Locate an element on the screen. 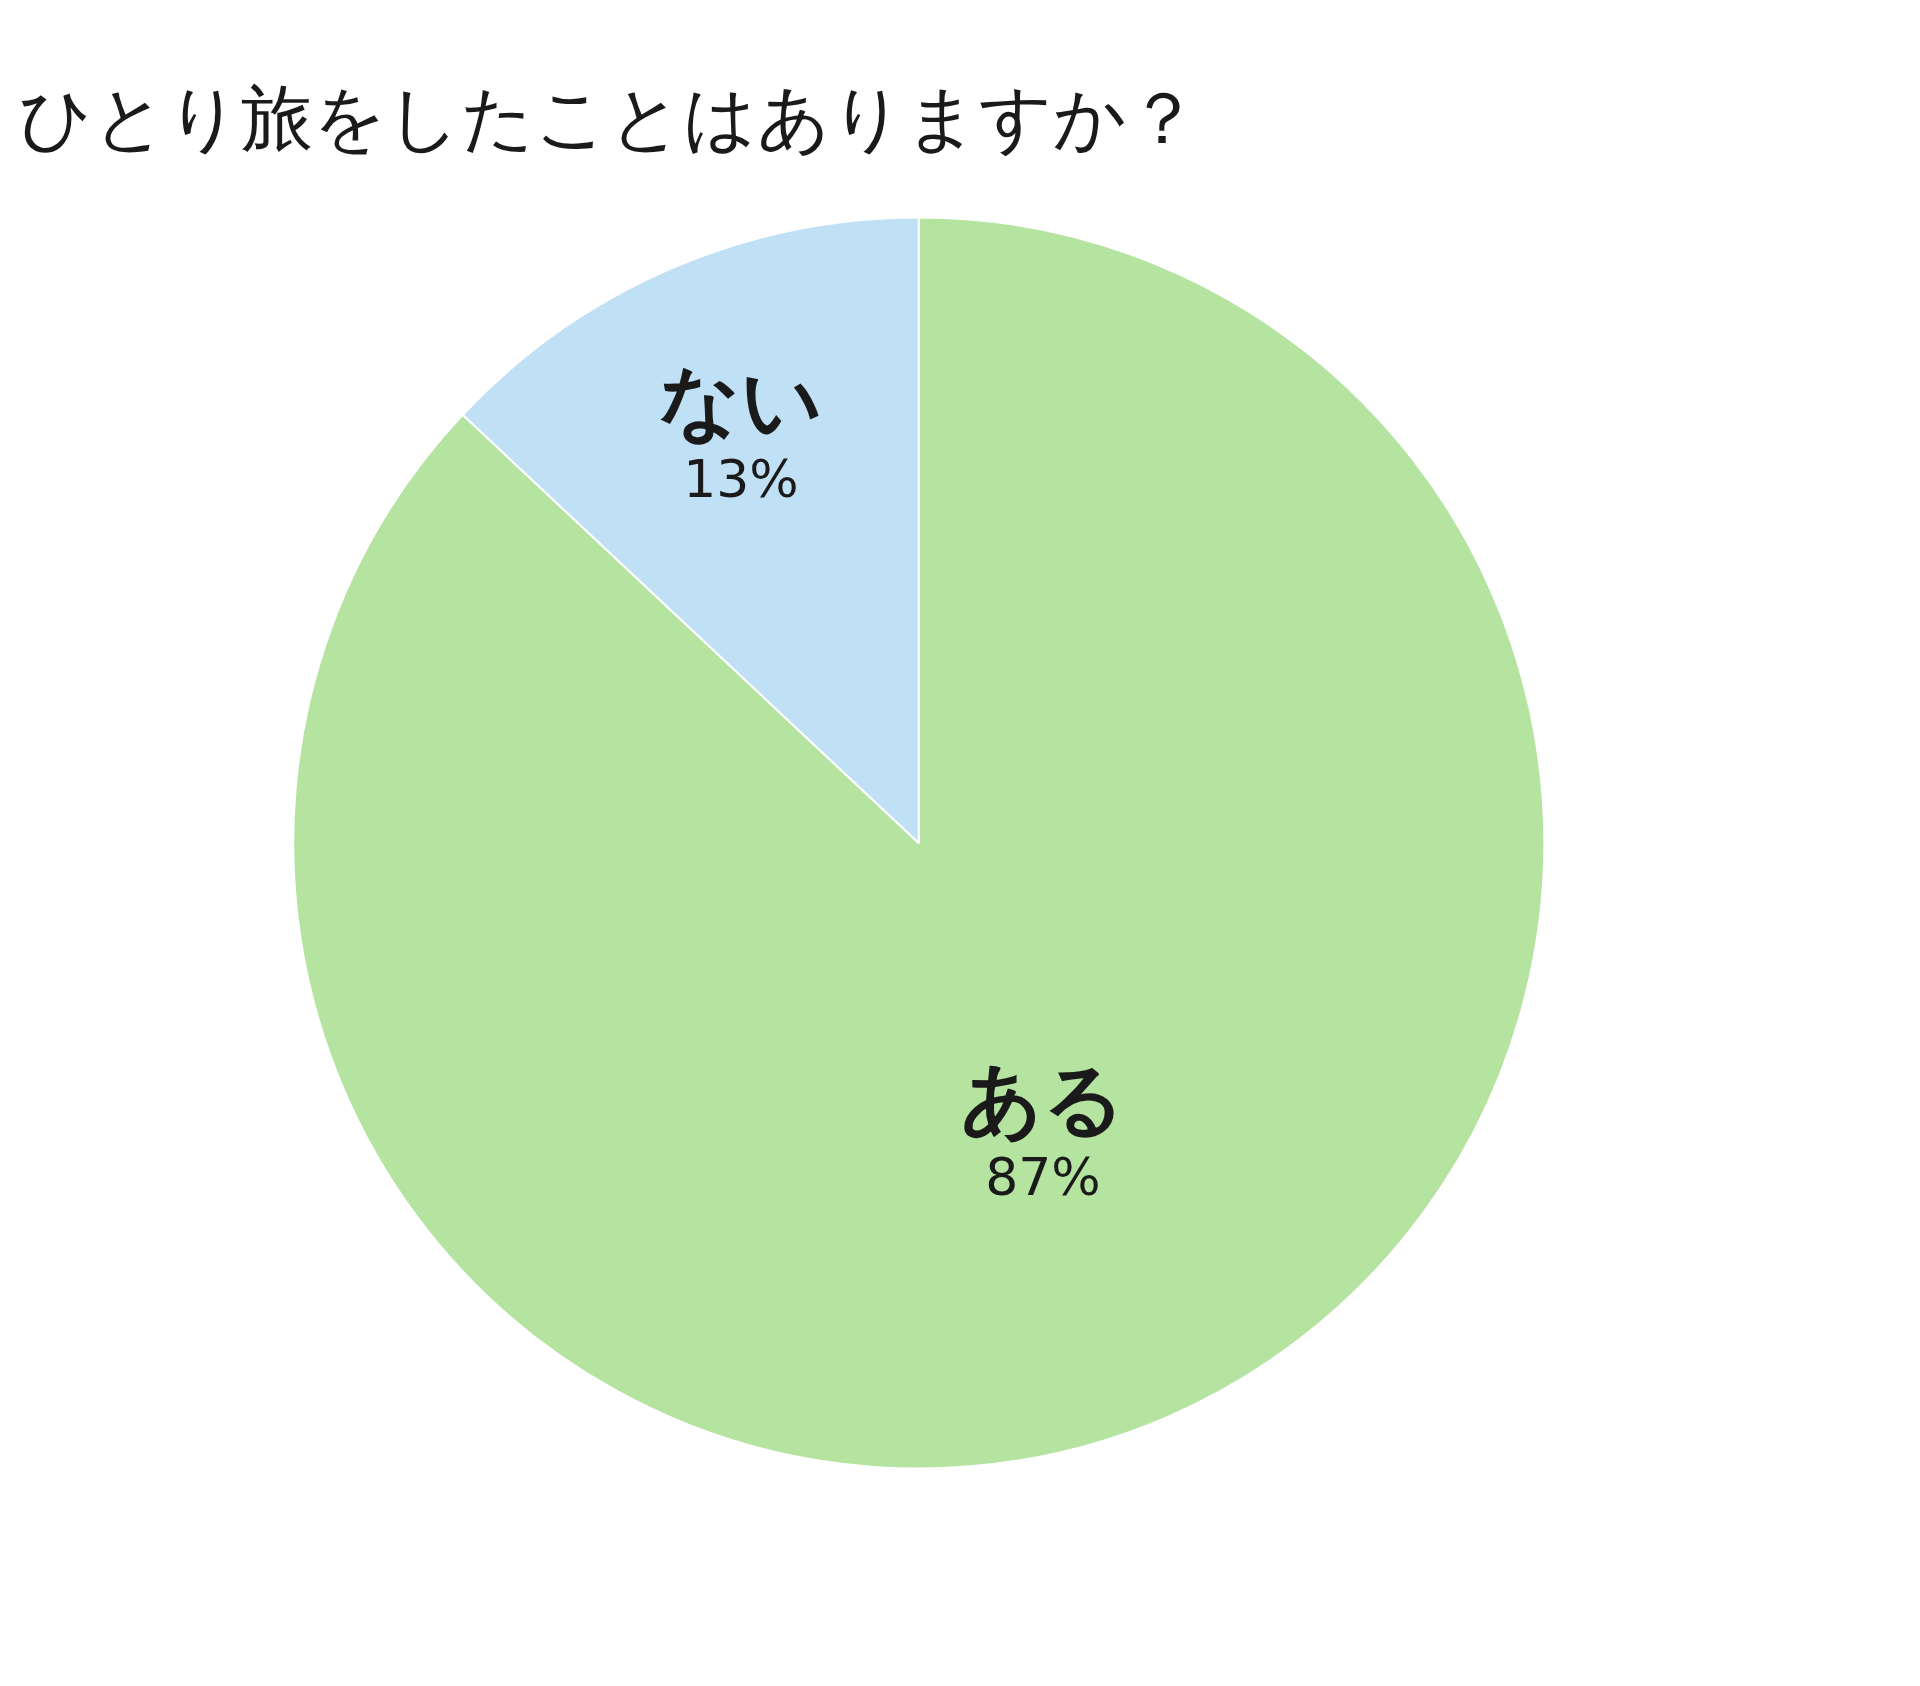 This screenshot has width=1920, height=1686. chart-title: ひとり旅をしたことはありますか？ is located at coordinates (609, 118).